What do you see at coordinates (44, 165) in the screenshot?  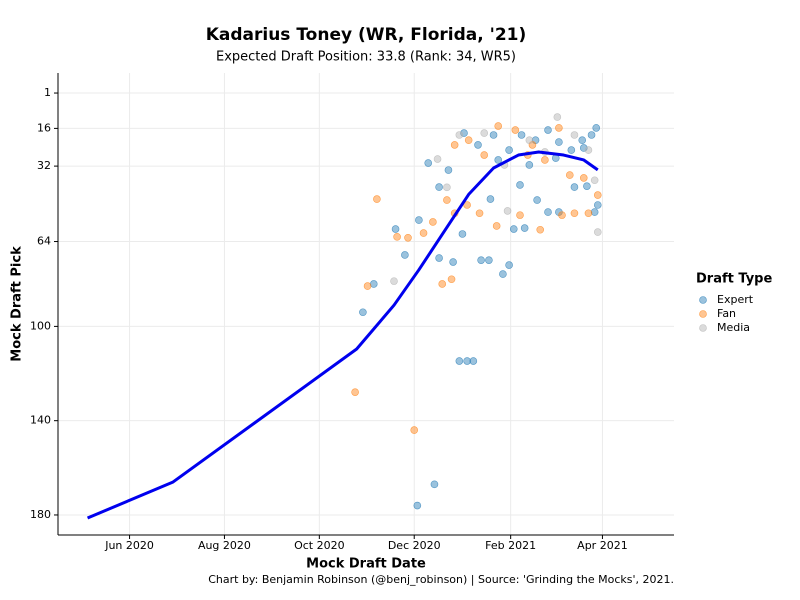 I see `y-tick-label: 32` at bounding box center [44, 165].